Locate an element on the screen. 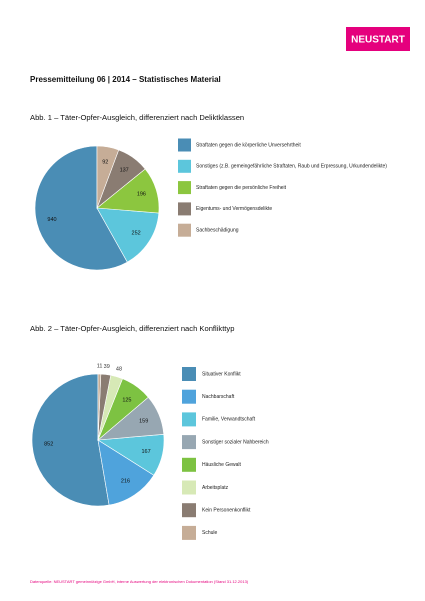  legend-label: Kein Personenkonflikt is located at coordinates (226, 511).